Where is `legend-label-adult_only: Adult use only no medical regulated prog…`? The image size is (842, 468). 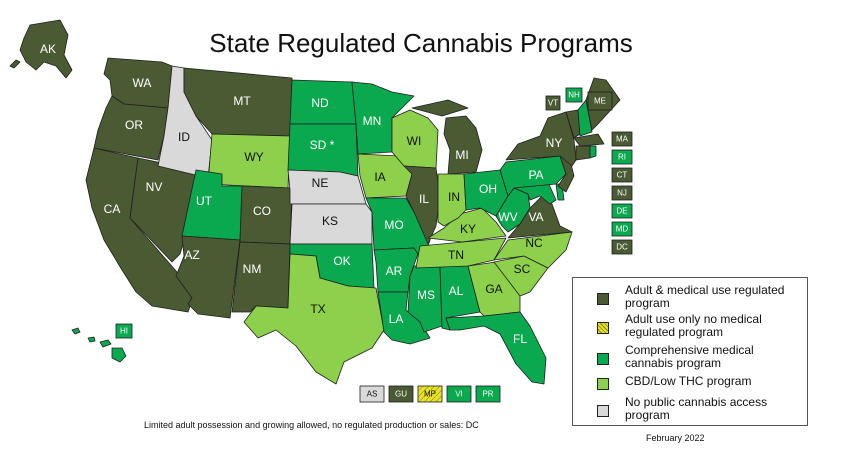 legend-label-adult_only: Adult use only no medical regulated prog… is located at coordinates (693, 325).